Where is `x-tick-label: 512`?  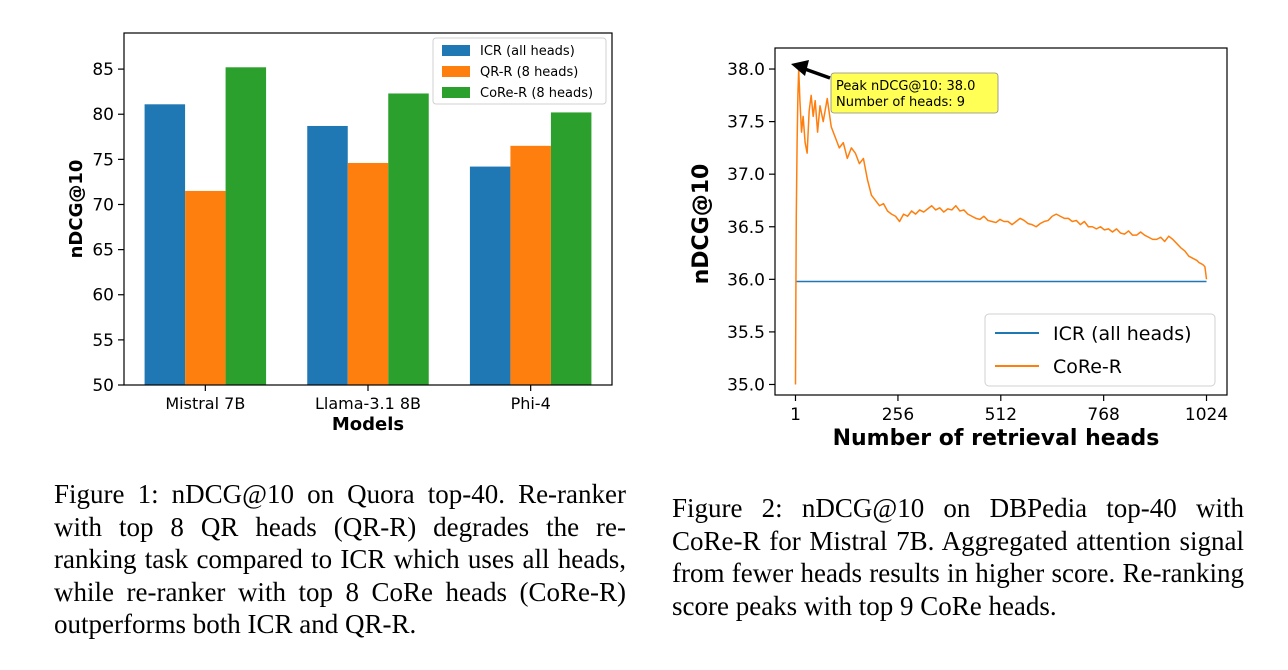 x-tick-label: 512 is located at coordinates (1001, 415).